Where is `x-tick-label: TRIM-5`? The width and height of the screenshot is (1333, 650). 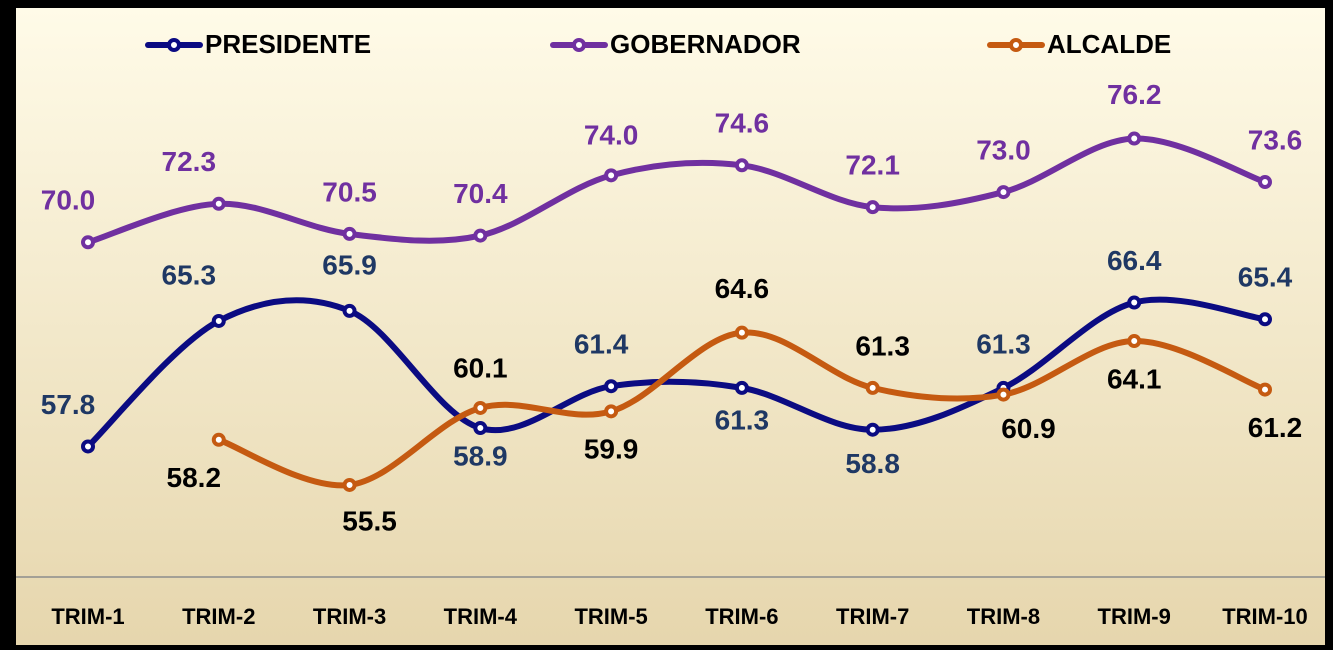
x-tick-label: TRIM-5 is located at coordinates (610, 616).